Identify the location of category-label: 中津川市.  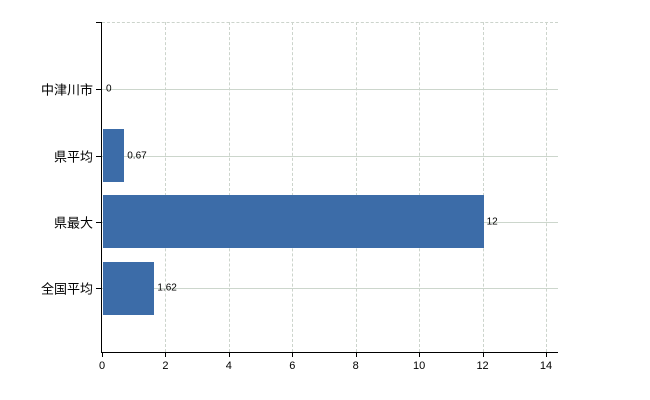
(66, 90).